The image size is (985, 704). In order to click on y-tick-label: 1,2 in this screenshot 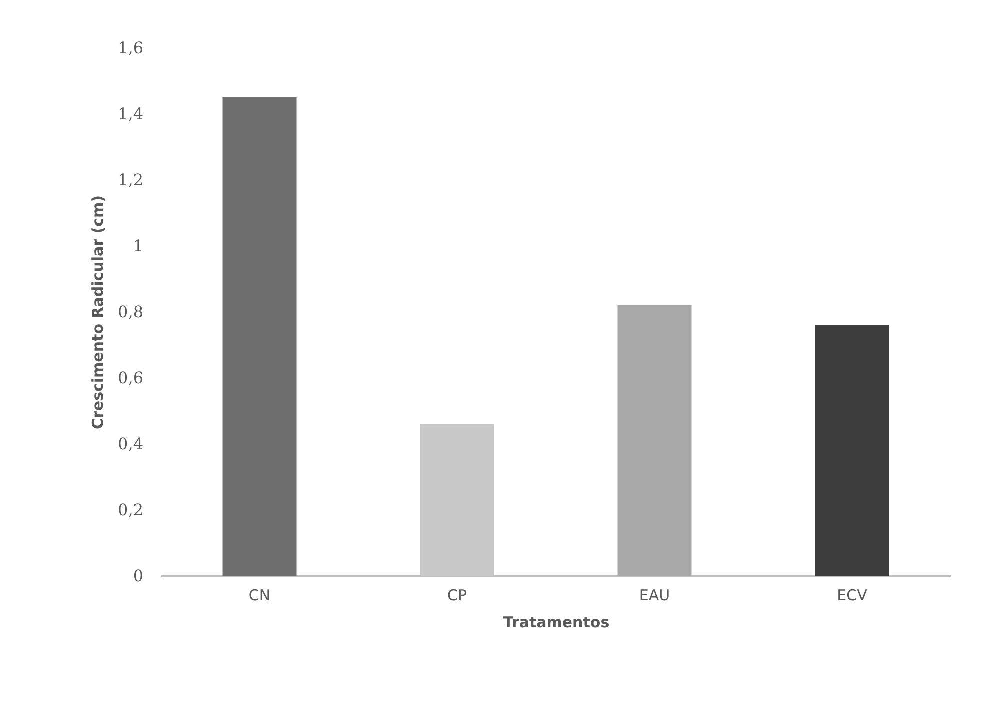, I will do `click(131, 180)`.